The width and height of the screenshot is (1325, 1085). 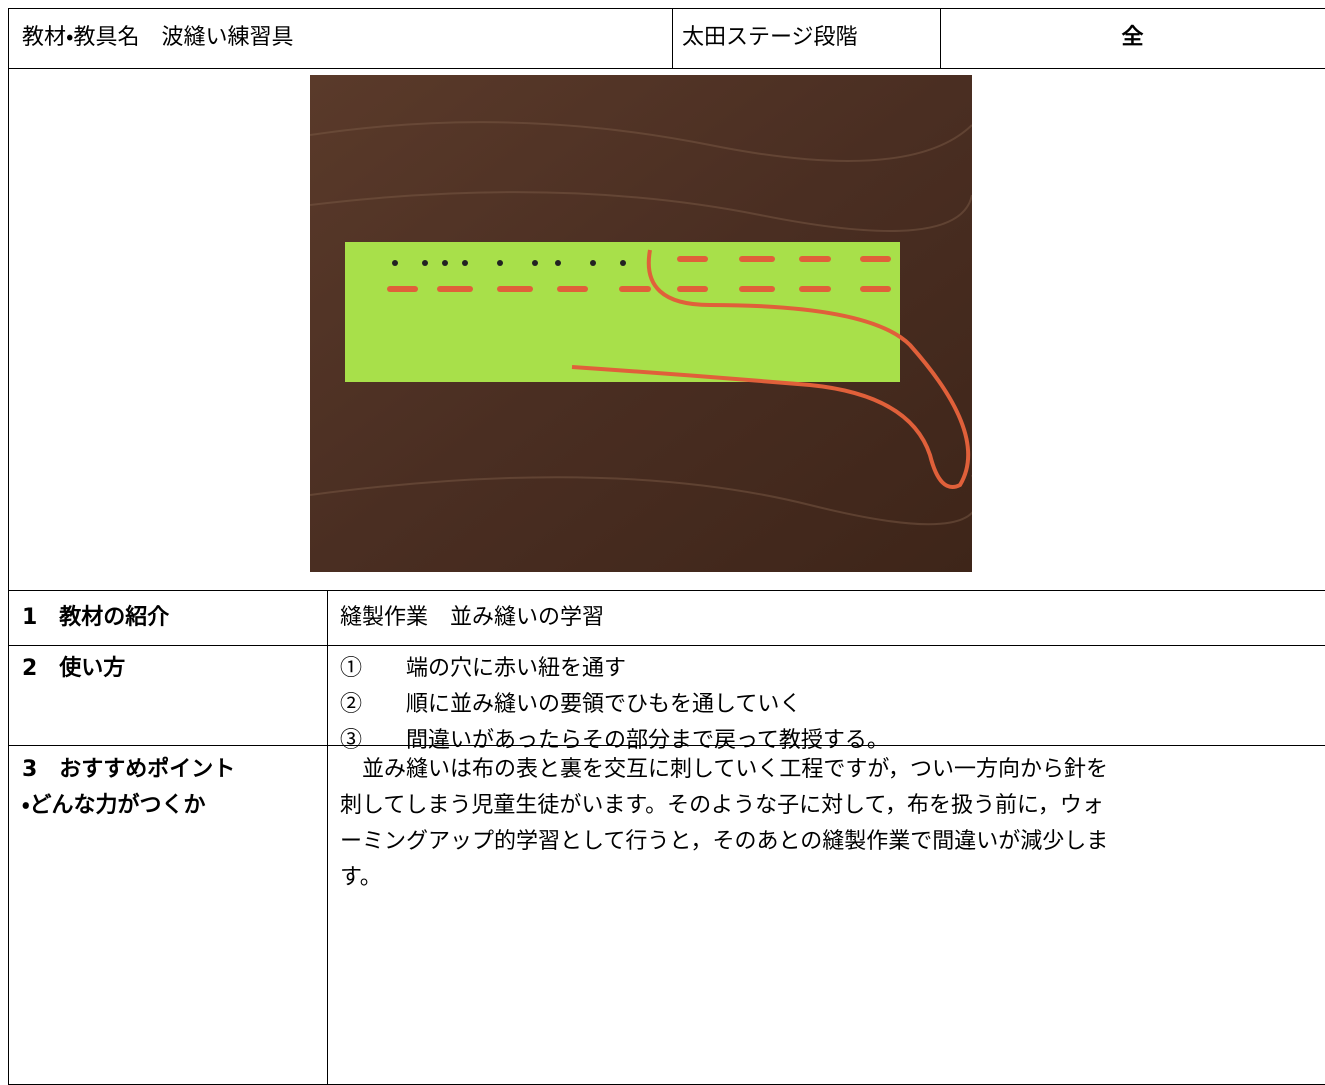 I want to click on row-text: ① 端の穴に赤い紐を通す, so click(x=483, y=668).